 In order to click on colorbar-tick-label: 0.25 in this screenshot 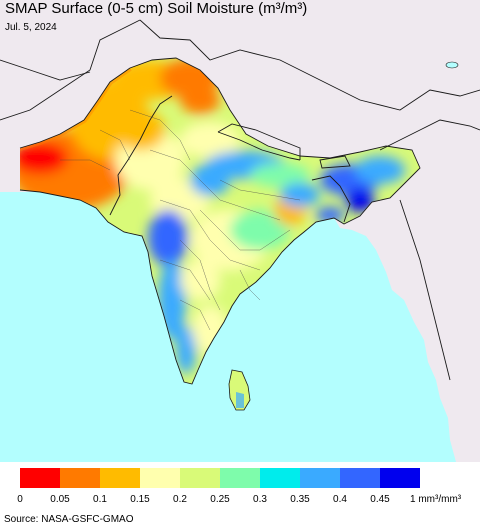, I will do `click(220, 499)`.